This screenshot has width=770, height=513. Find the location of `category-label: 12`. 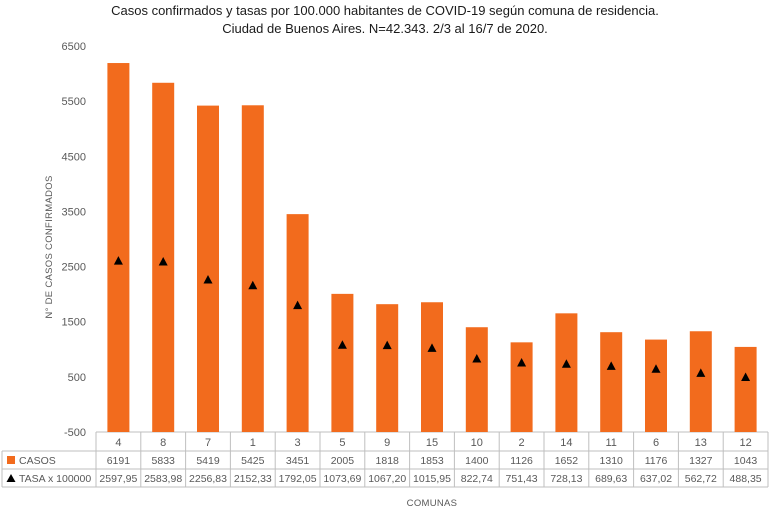

category-label: 12 is located at coordinates (745, 443).